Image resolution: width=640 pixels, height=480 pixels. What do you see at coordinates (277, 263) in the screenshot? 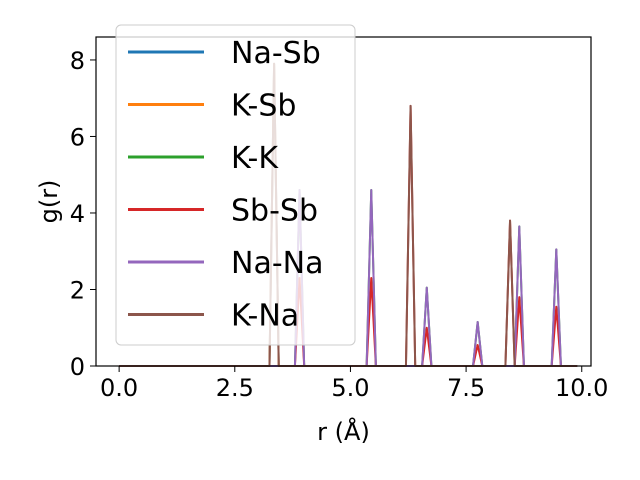
I see `legend-label-na-na: Na-Na` at bounding box center [277, 263].